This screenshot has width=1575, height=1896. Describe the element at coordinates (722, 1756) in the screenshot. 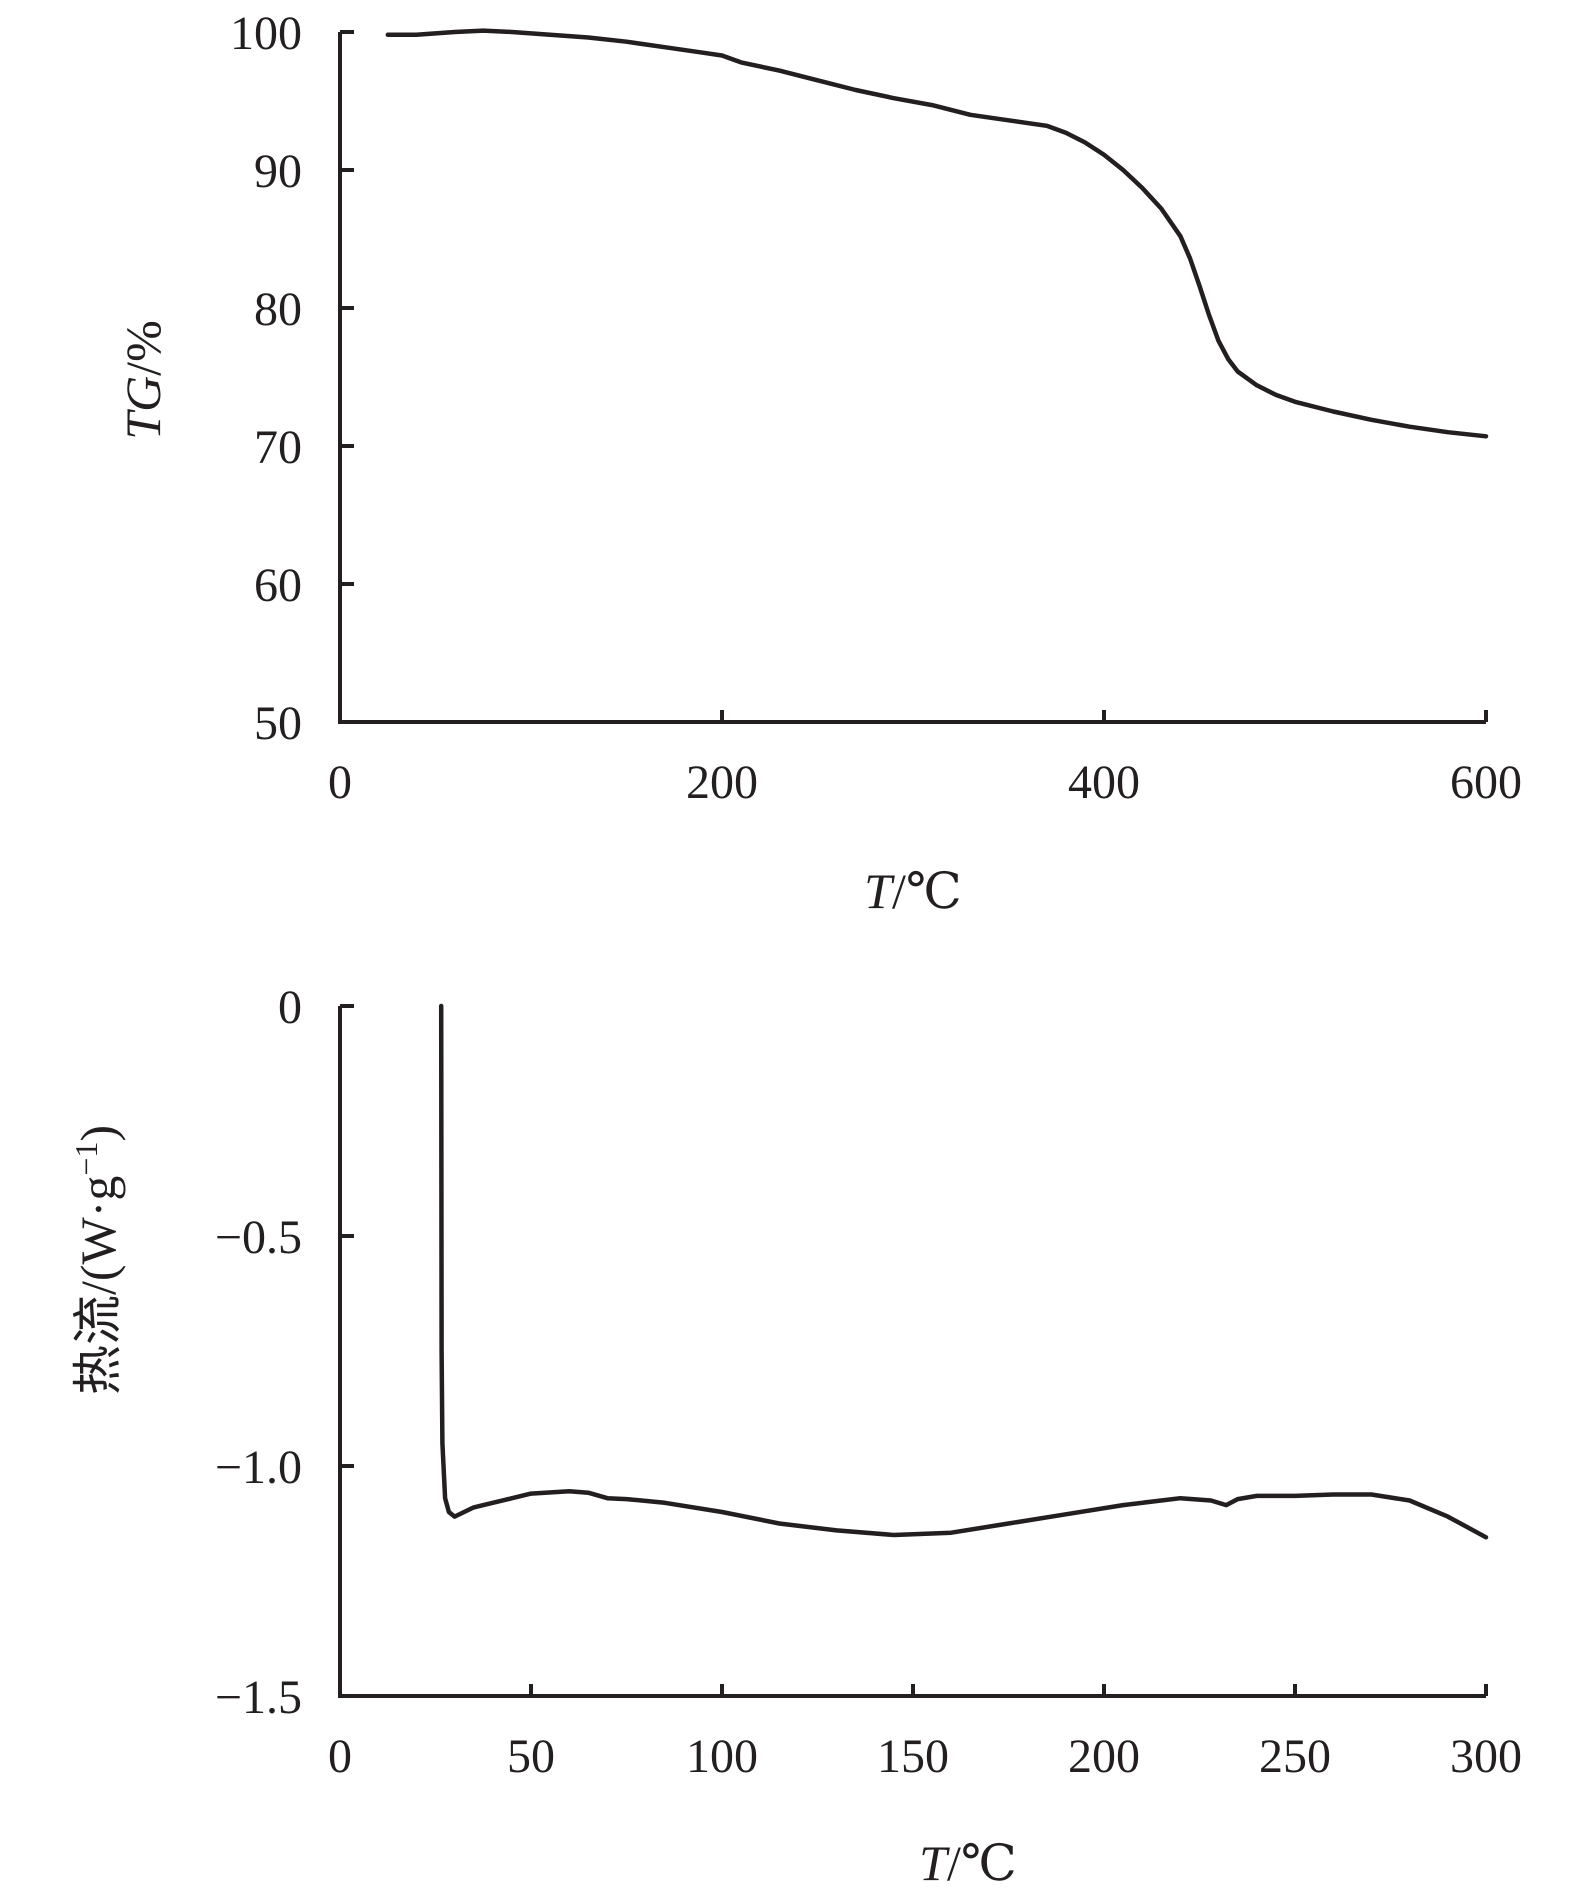

I see `x-tick-label: 100` at that location.